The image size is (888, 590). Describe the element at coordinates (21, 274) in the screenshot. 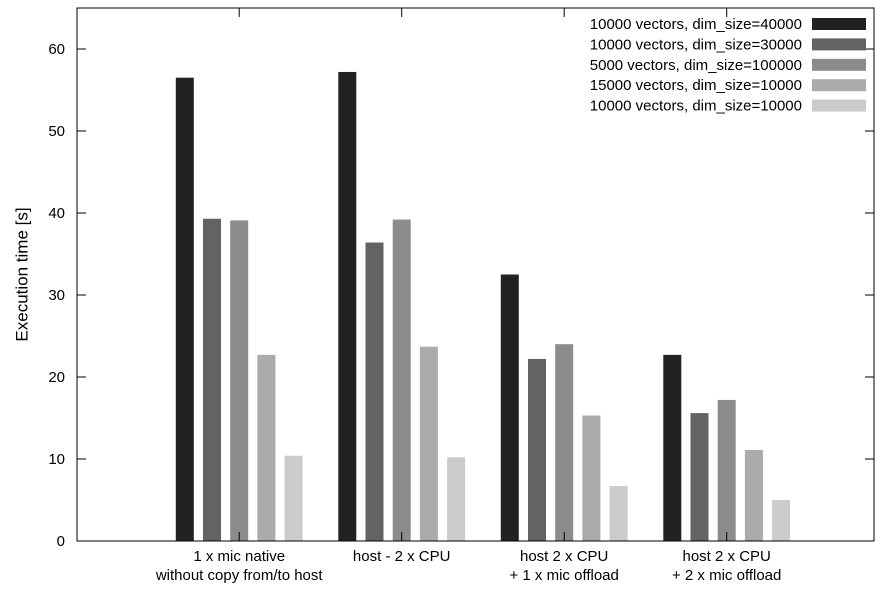

I see `y-axis-title: Execution time [s]` at that location.